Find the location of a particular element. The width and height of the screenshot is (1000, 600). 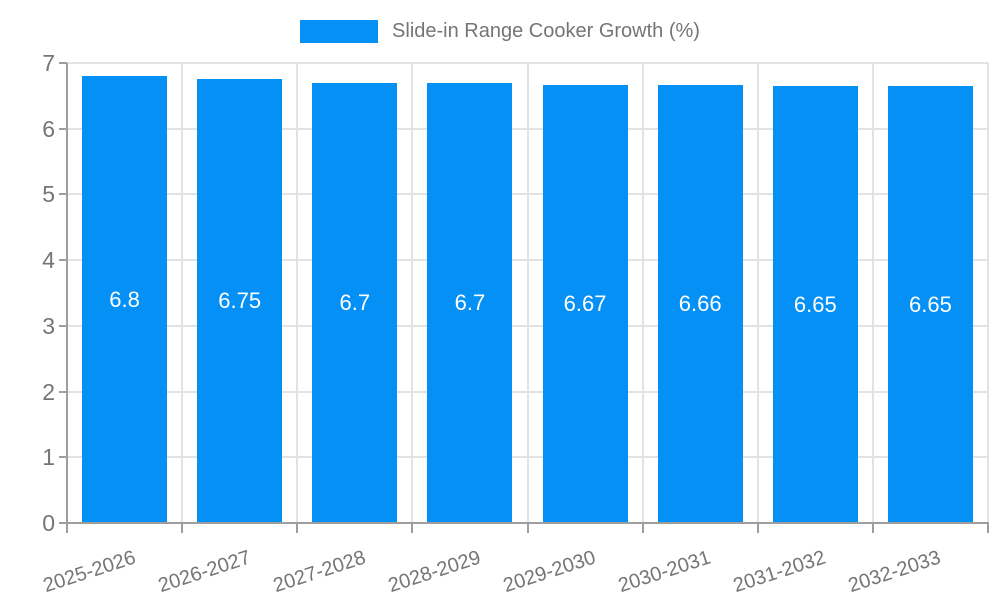

legend-label: Slide-in Range Cooker Growth (%) is located at coordinates (546, 30).